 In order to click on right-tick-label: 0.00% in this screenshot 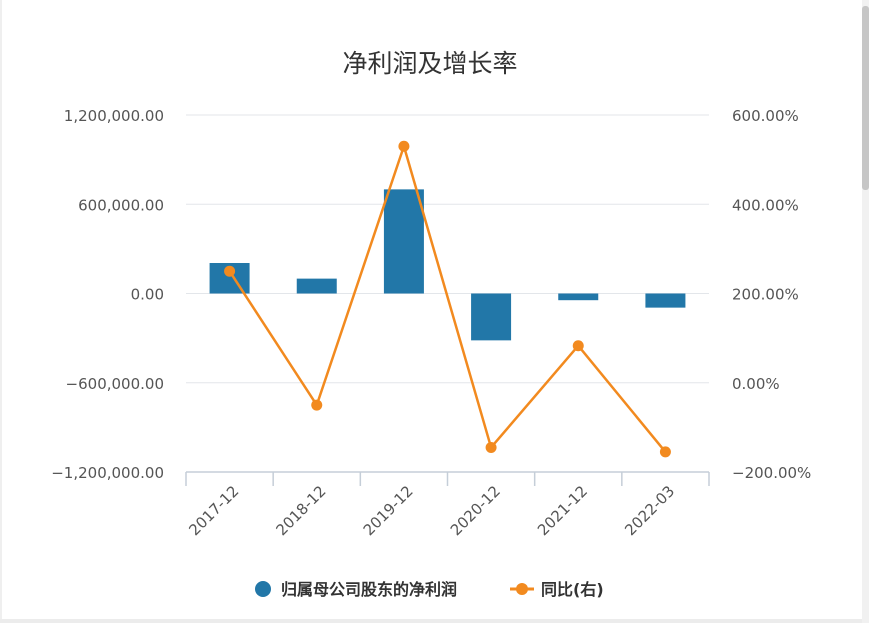, I will do `click(756, 384)`.